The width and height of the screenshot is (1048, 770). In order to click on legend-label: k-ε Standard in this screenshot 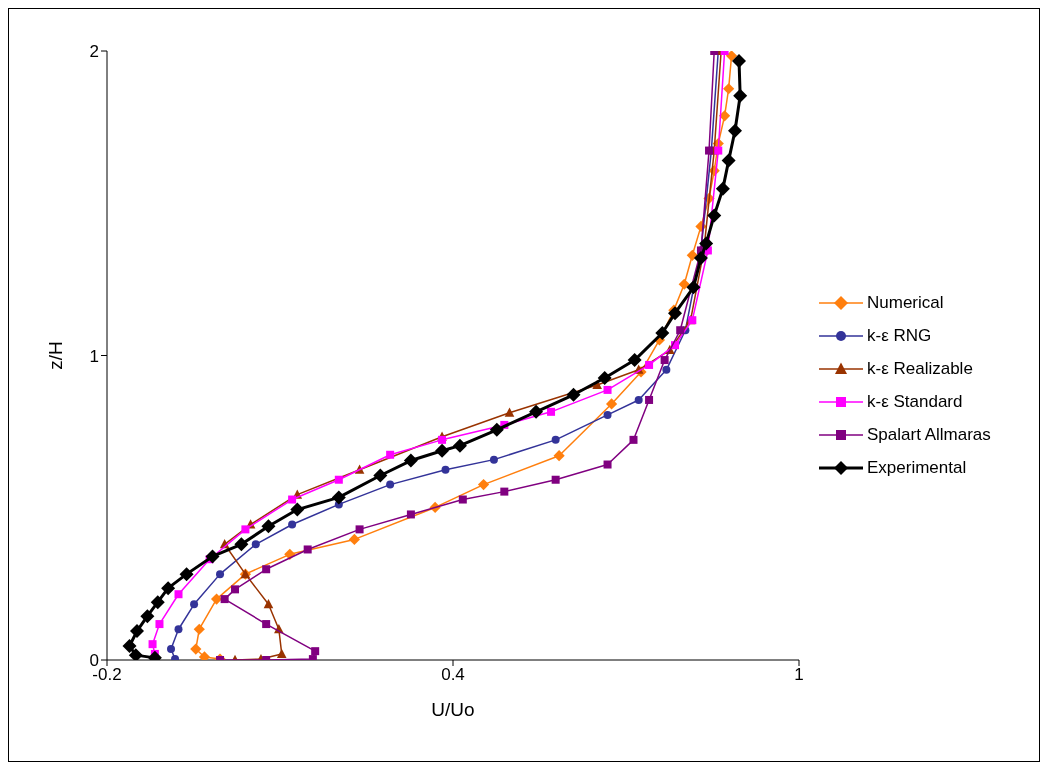, I will do `click(915, 401)`.